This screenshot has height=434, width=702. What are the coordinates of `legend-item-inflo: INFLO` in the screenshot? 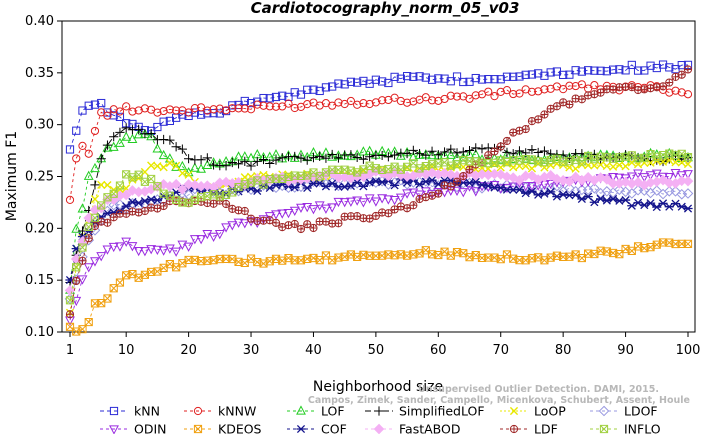 It's located at (625, 428).